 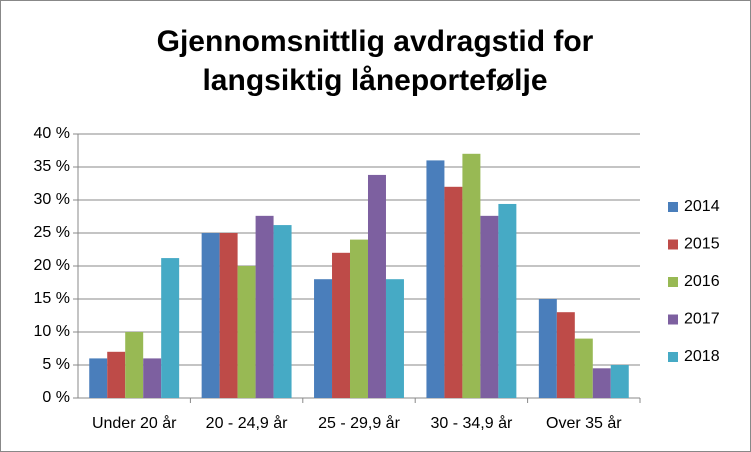 I want to click on y-tick-label: 0 %, so click(x=56, y=397).